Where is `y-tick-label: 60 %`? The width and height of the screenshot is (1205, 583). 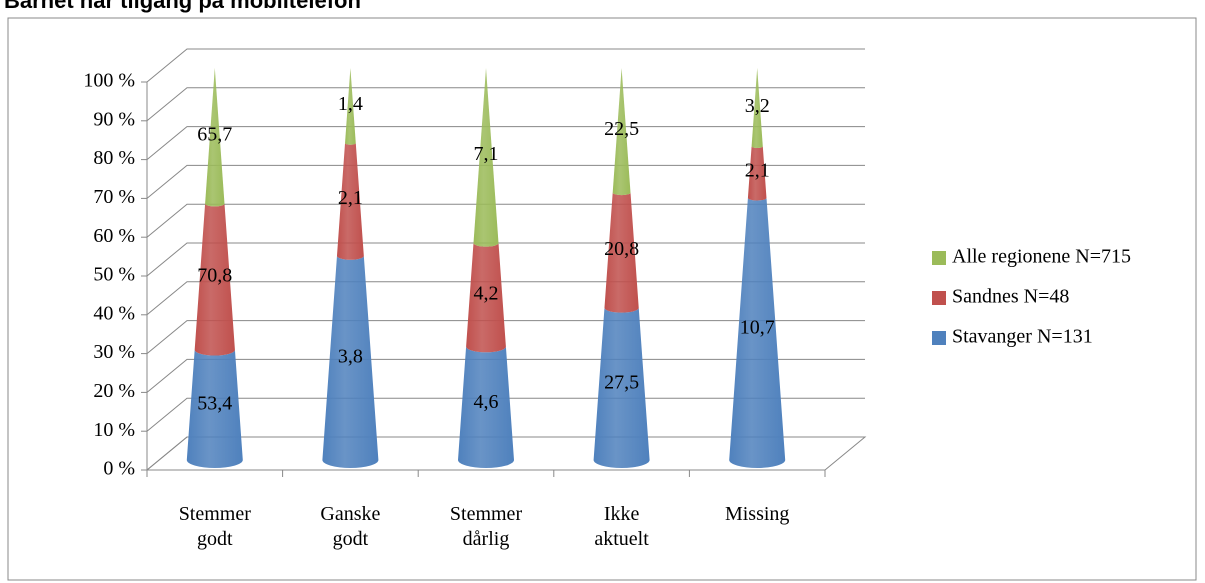 y-tick-label: 60 % is located at coordinates (114, 236).